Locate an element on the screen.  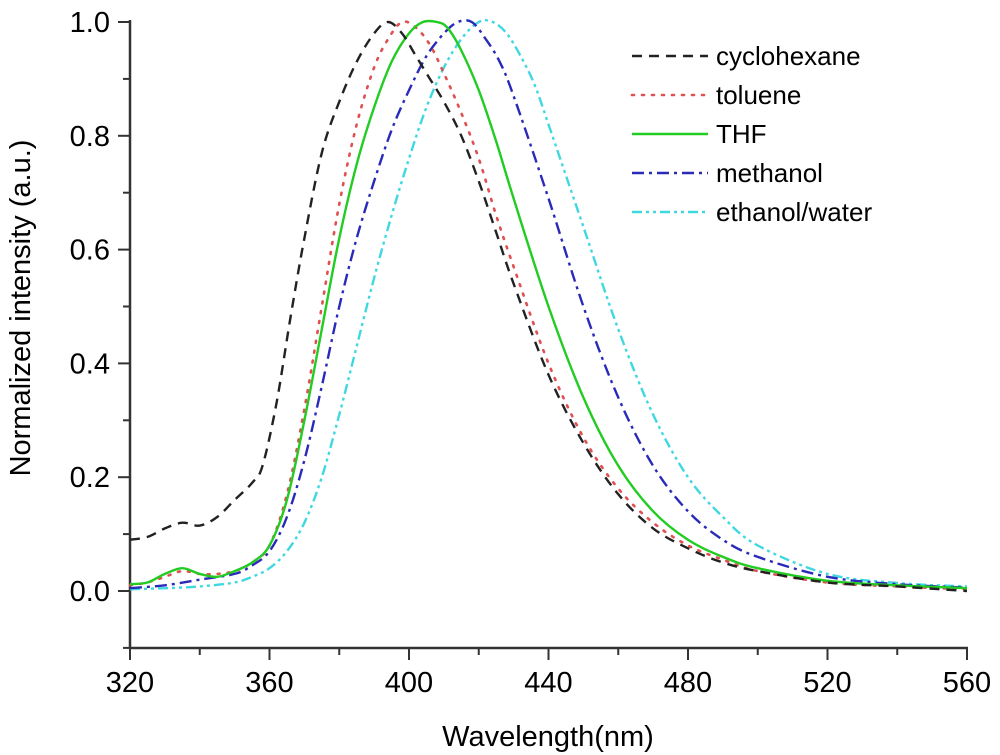
legend-label-toluene: toluene is located at coordinates (758, 95).